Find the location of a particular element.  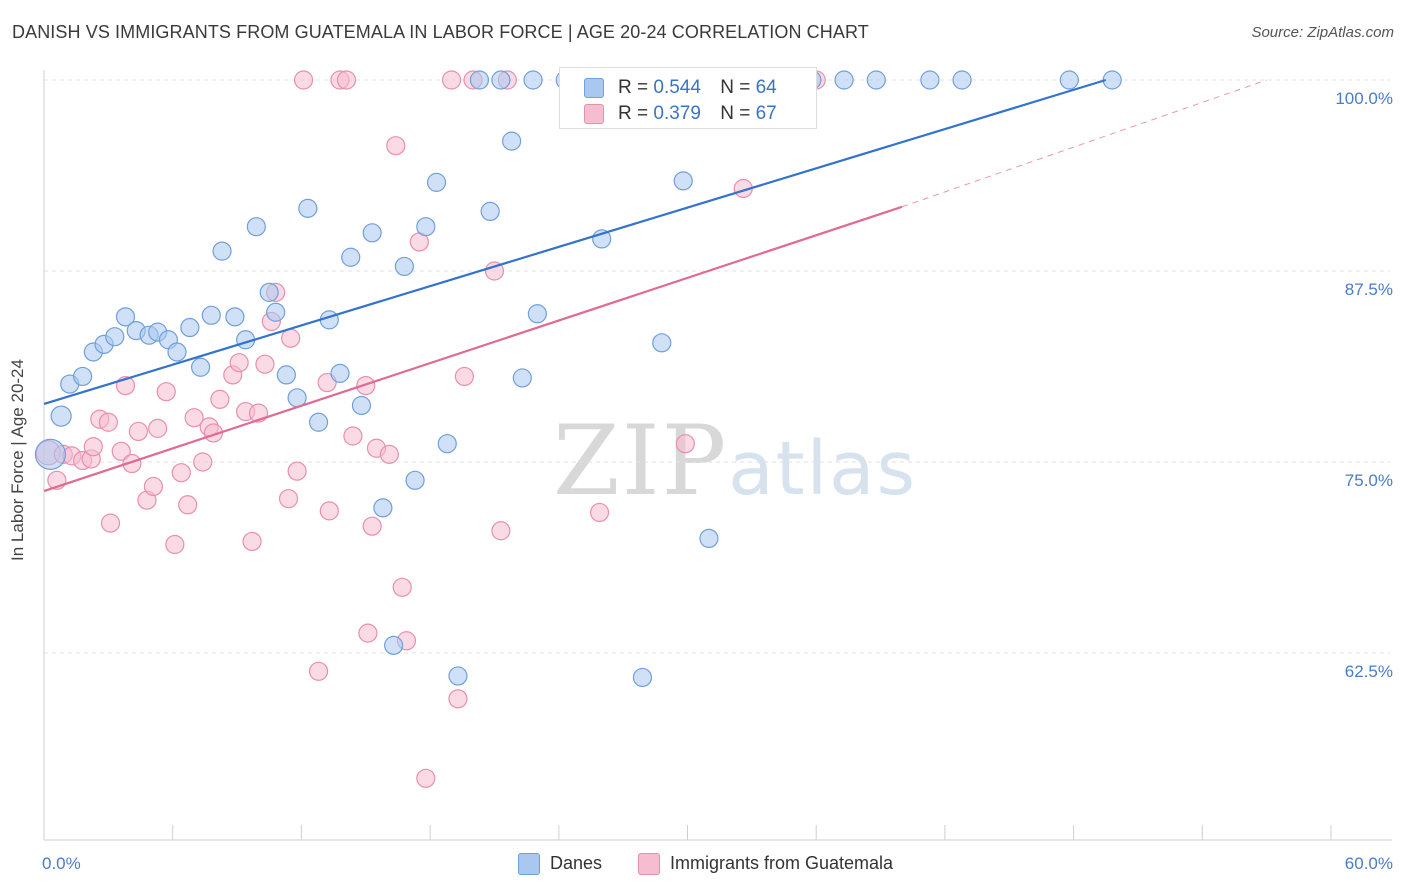

guatemala-swatch is located at coordinates (594, 114).